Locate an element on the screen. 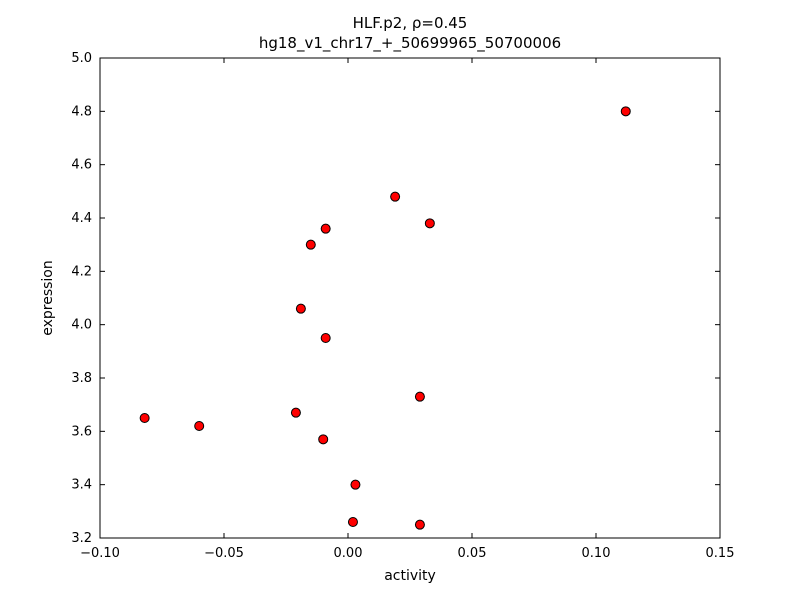 The width and height of the screenshot is (800, 604). y-tick-label: 4.6 is located at coordinates (81, 165).